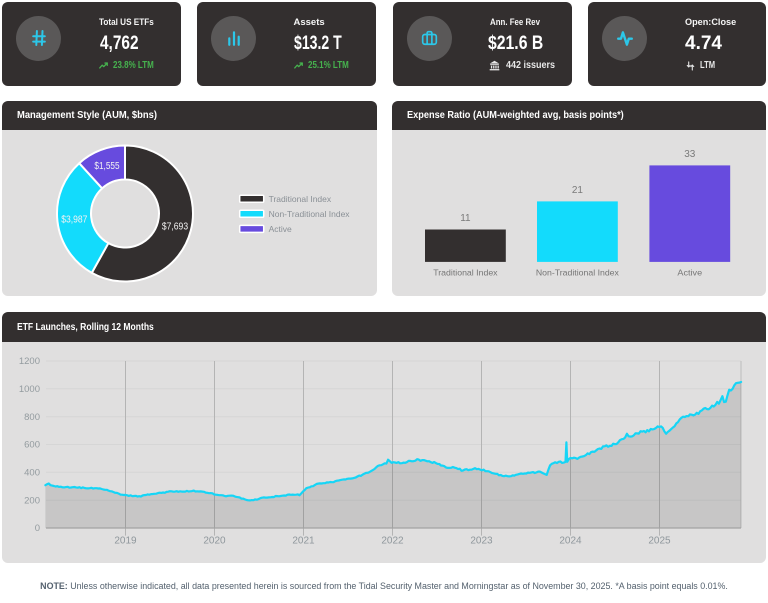 Image resolution: width=768 pixels, height=603 pixels. I want to click on svg-text: 2023, so click(481, 541).